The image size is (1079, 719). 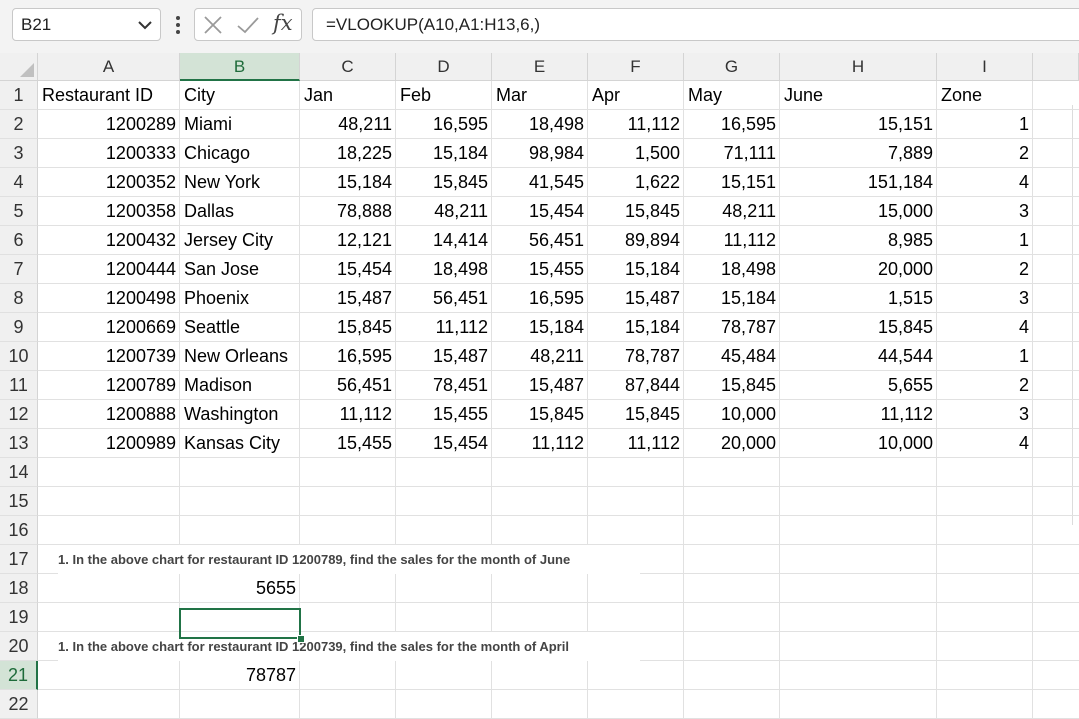 What do you see at coordinates (140, 211) in the screenshot?
I see `table-cell: 1200358` at bounding box center [140, 211].